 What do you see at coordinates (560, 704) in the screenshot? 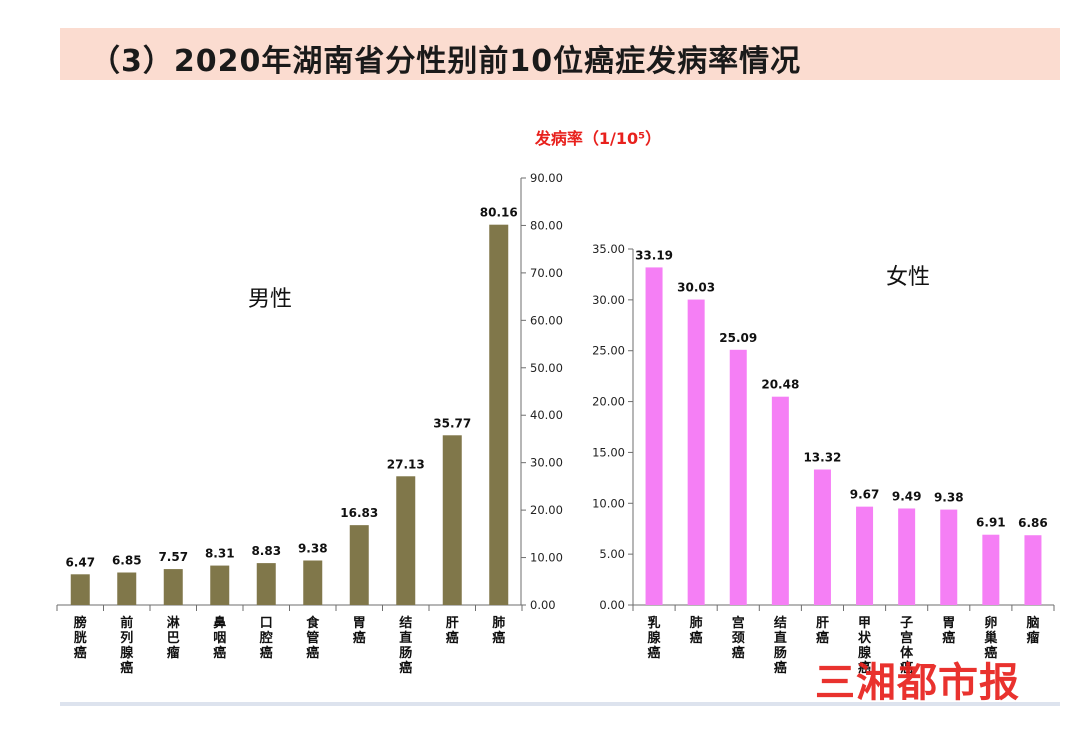
I see `bottom-divider` at bounding box center [560, 704].